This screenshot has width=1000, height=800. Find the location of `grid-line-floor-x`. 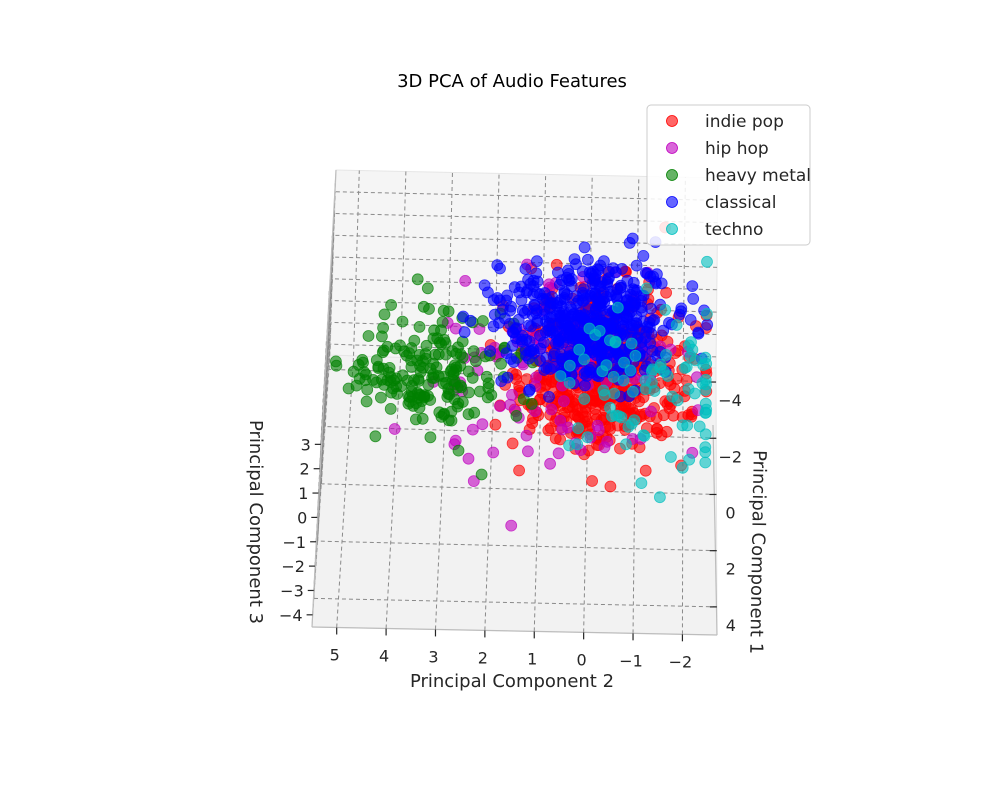

grid-line-floor-x is located at coordinates (517, 546).